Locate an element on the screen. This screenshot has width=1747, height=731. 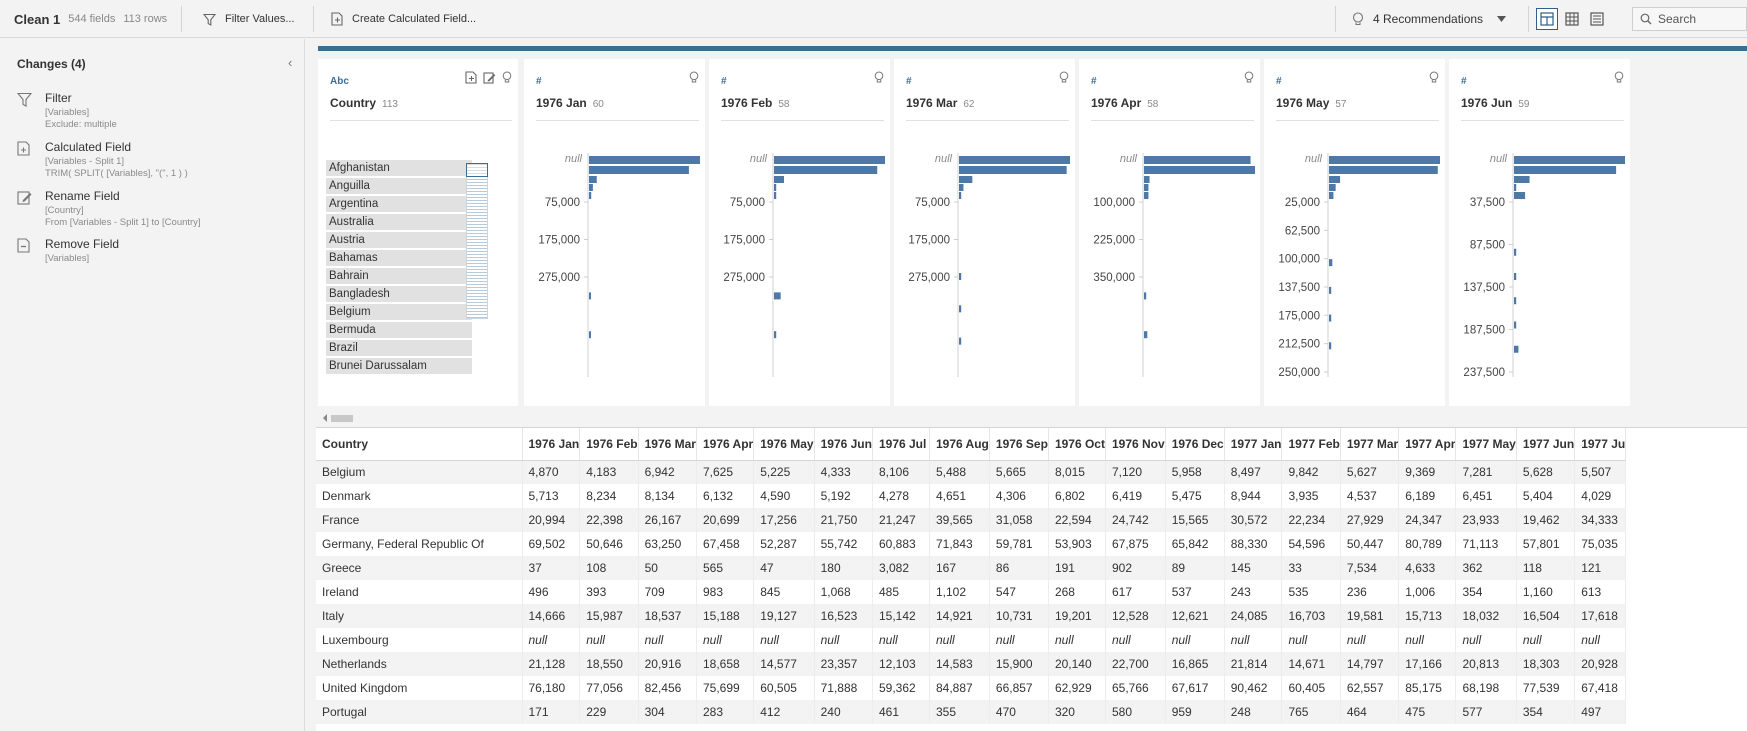
value-cell: 243 is located at coordinates (1253, 592).